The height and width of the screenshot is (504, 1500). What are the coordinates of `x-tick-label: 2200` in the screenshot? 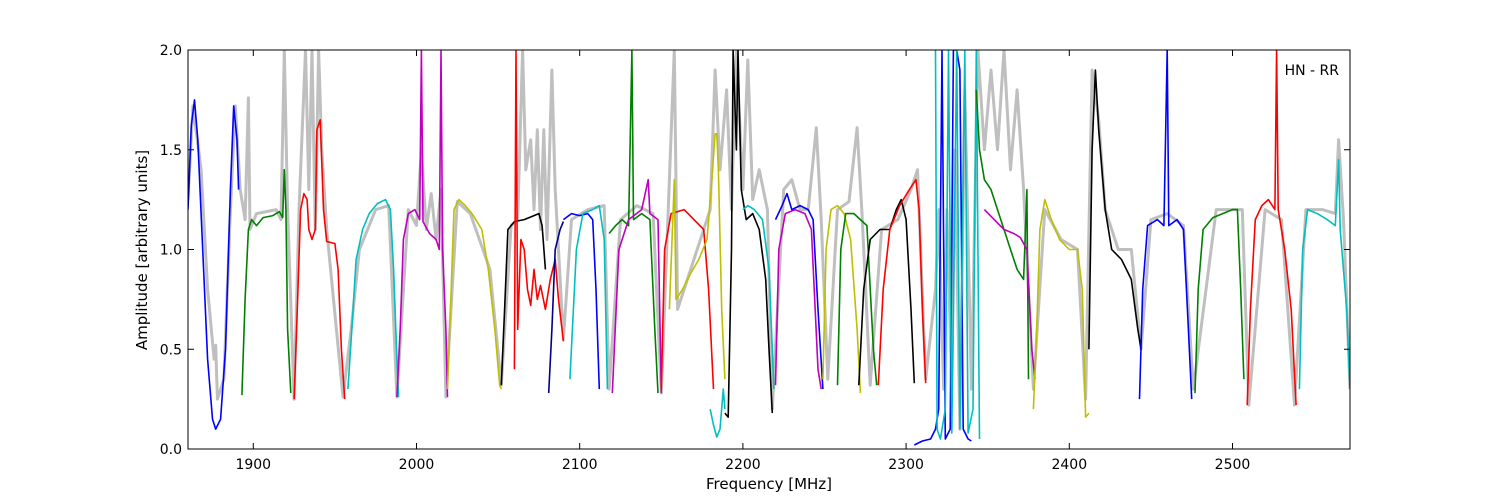 It's located at (743, 465).